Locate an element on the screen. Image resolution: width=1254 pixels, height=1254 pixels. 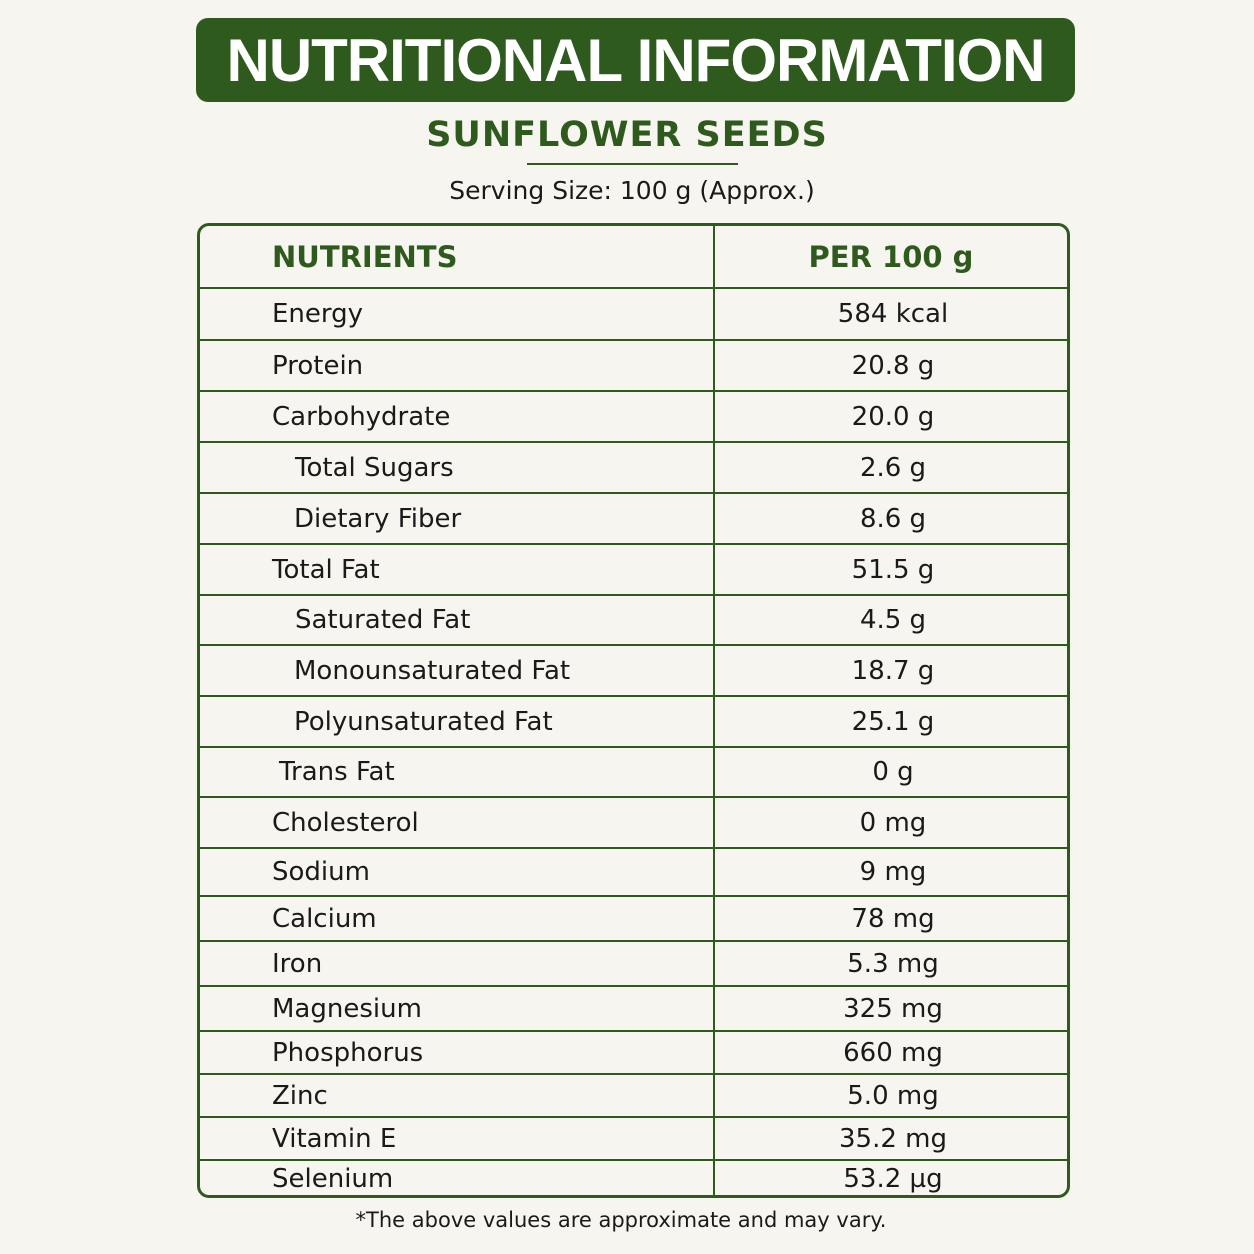
nutrient-name: Protein is located at coordinates (318, 365).